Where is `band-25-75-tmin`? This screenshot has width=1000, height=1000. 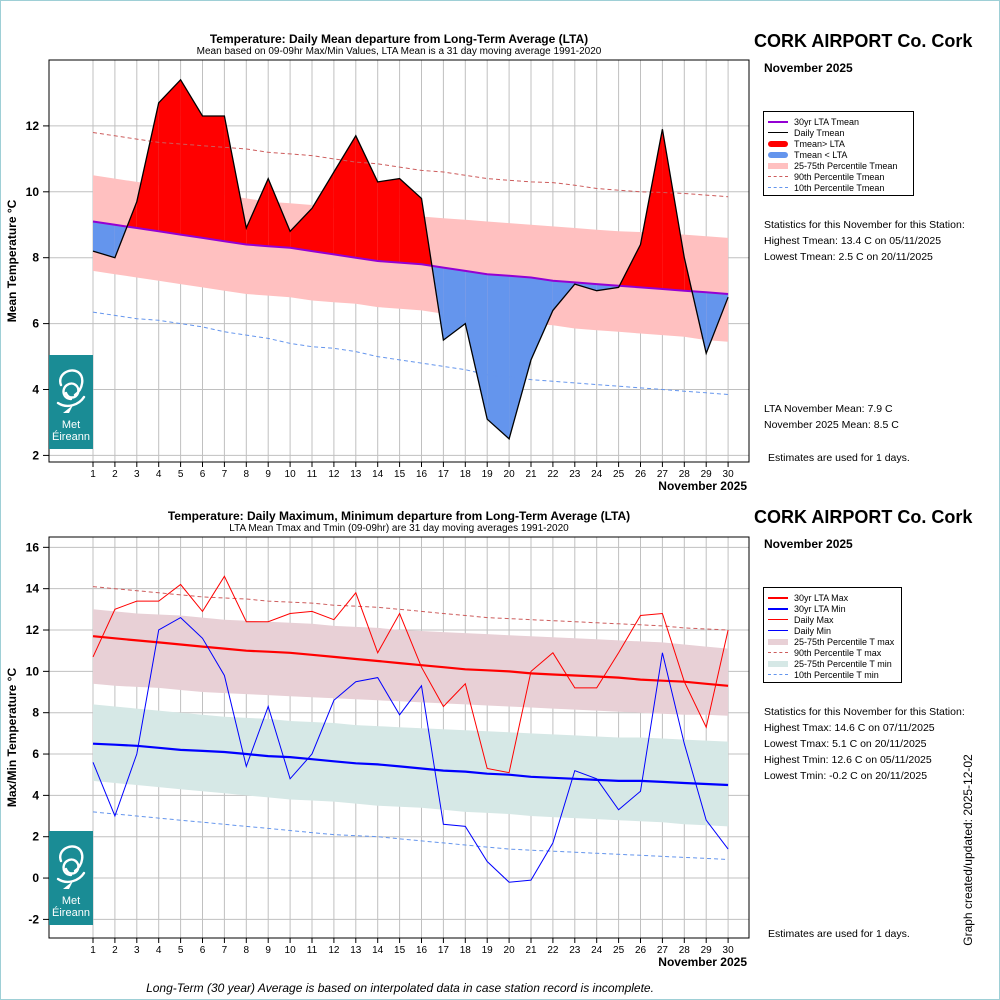
band-25-75-tmin is located at coordinates (411, 765).